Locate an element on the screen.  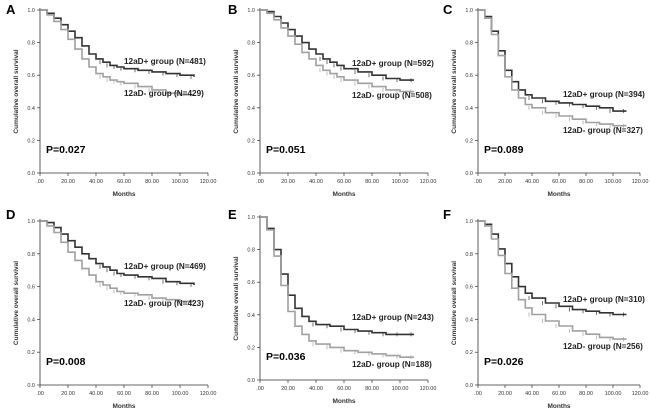
label-12ad-minus: 12aD- group (N=188) is located at coordinates (392, 364).